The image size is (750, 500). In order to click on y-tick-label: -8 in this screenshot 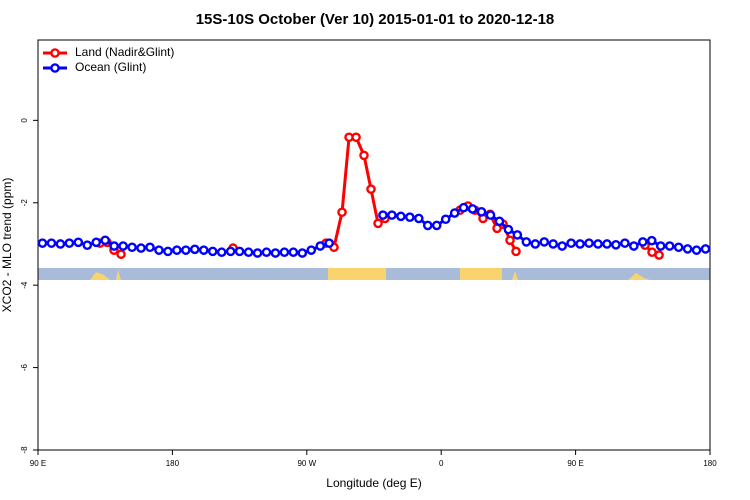, I will do `click(24, 450)`.